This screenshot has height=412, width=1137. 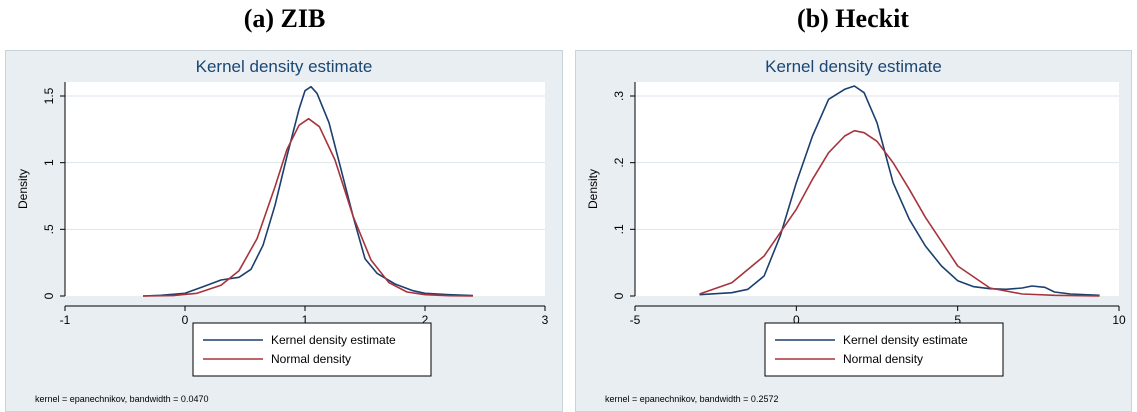 I want to click on x-tick-label: 10, so click(x=1119, y=320).